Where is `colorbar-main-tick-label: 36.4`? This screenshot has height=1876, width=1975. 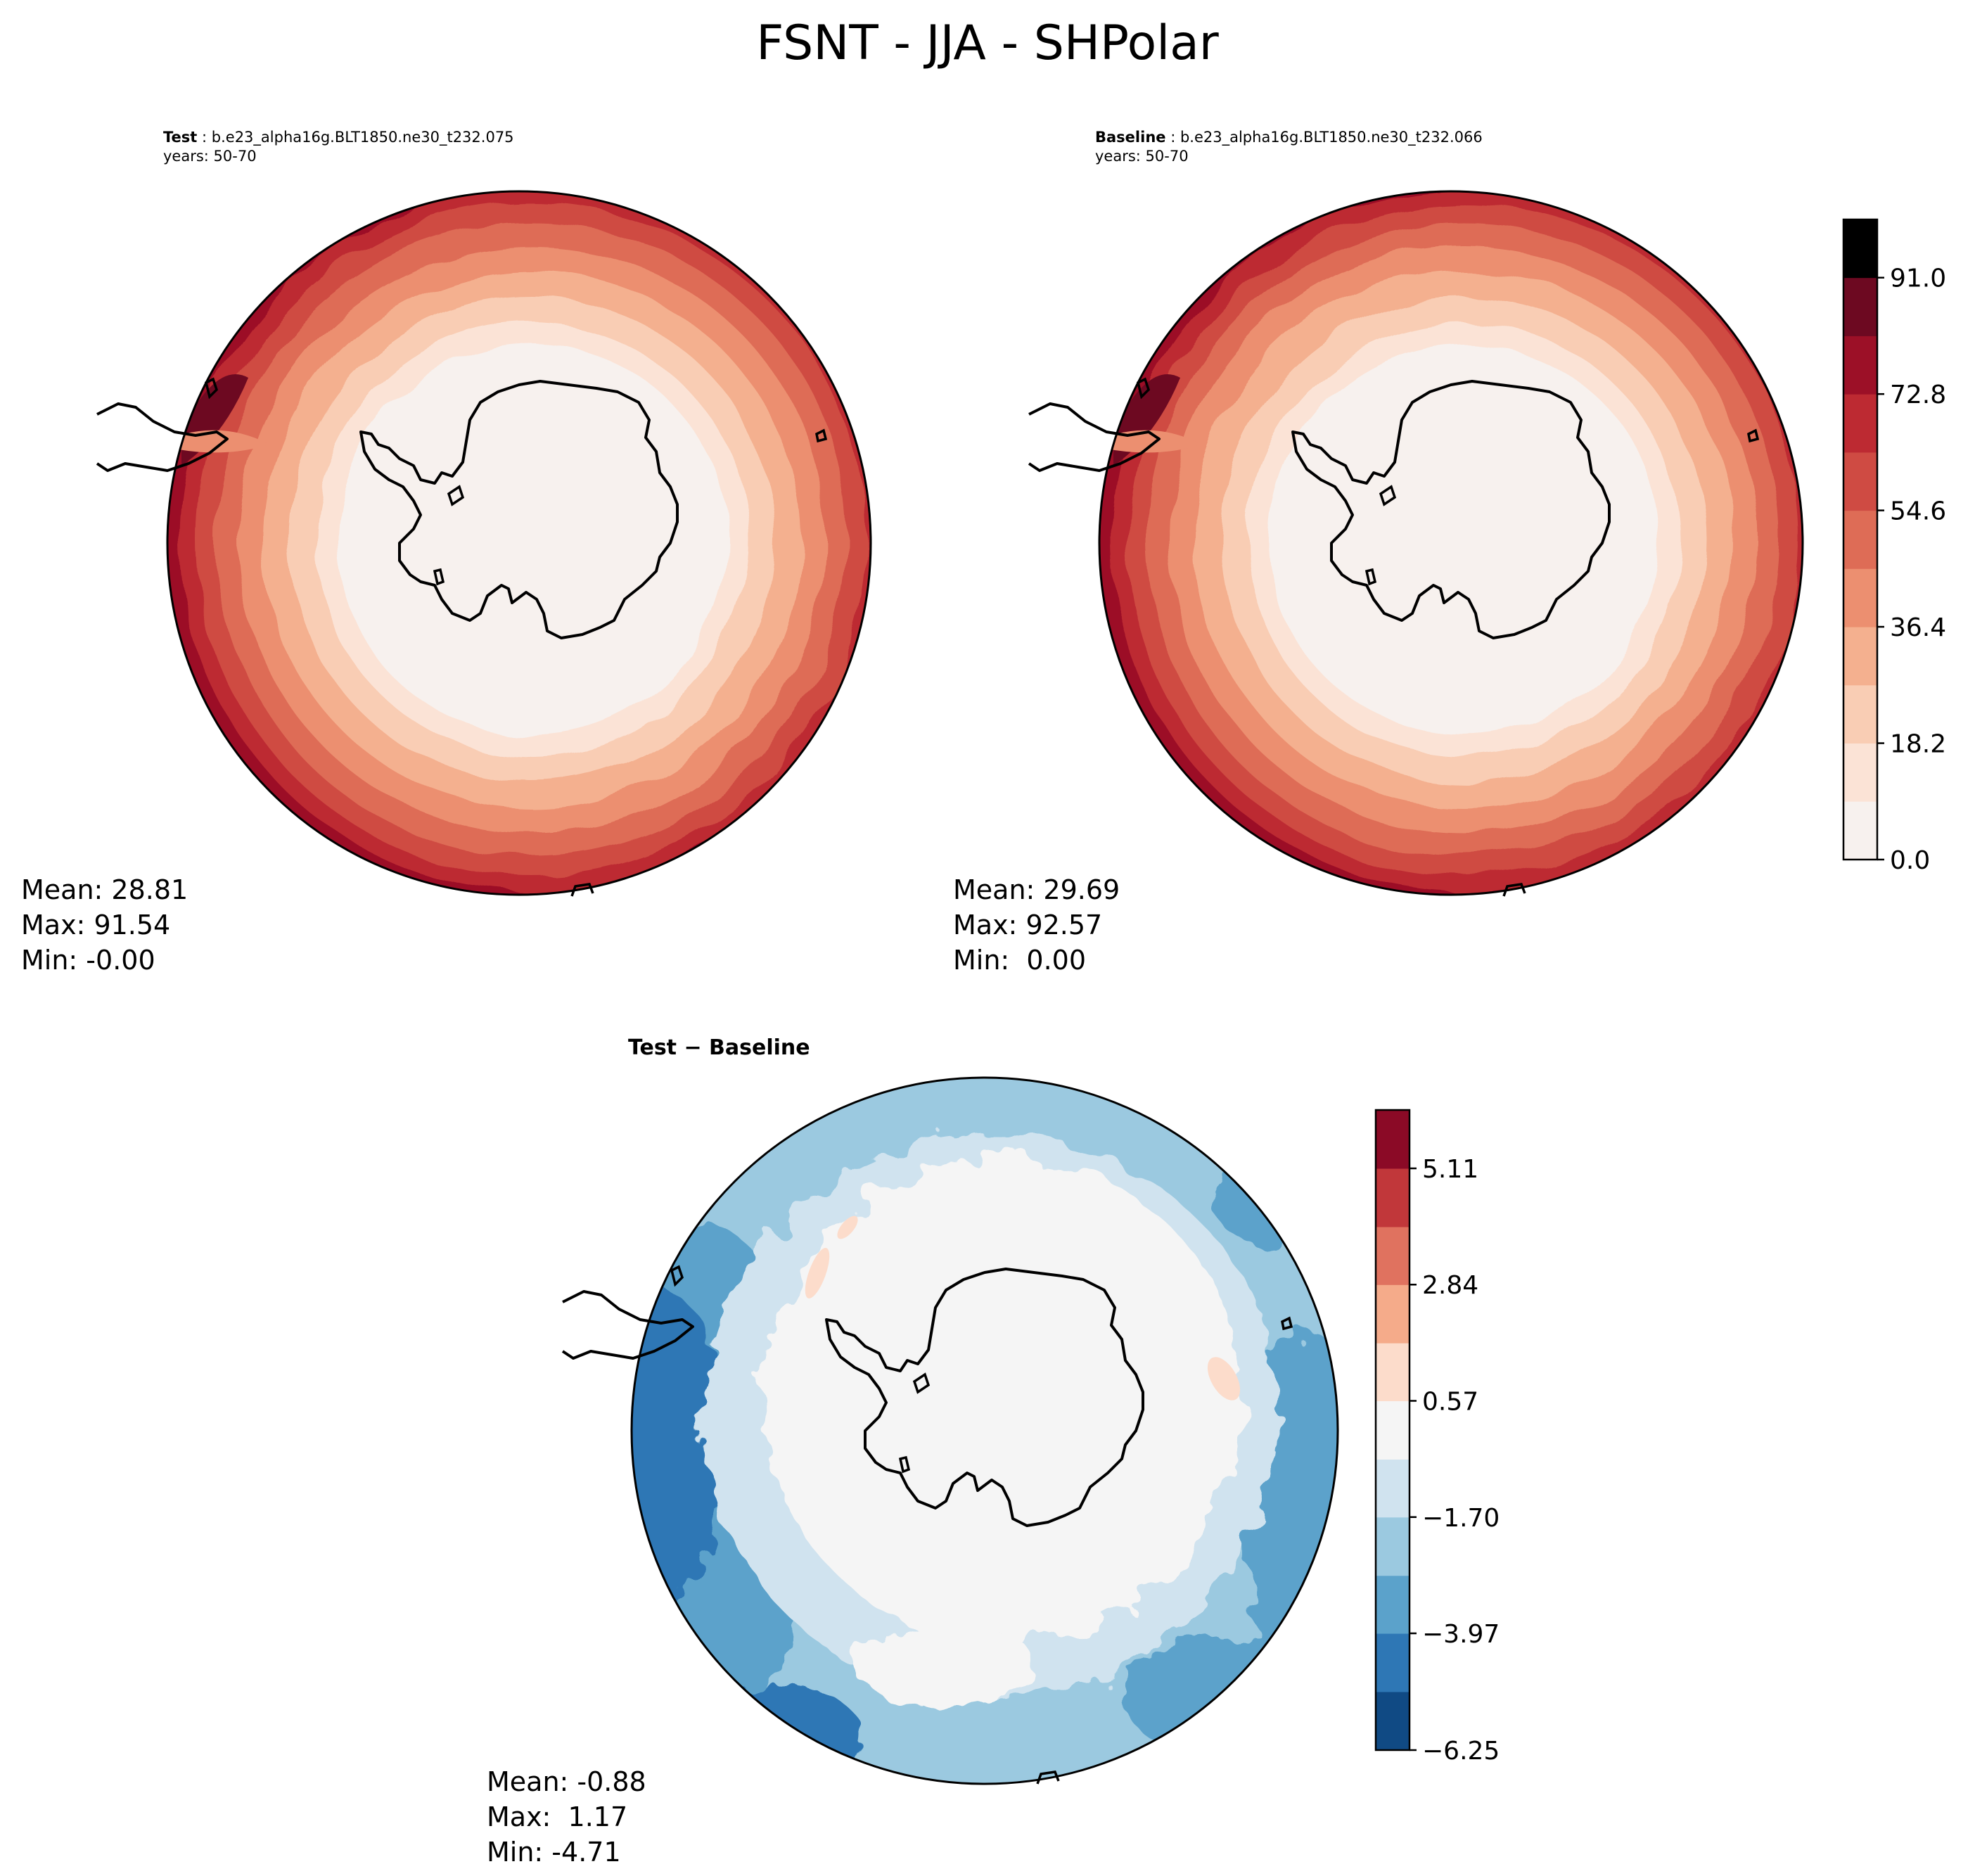
colorbar-main-tick-label: 36.4 is located at coordinates (1918, 627).